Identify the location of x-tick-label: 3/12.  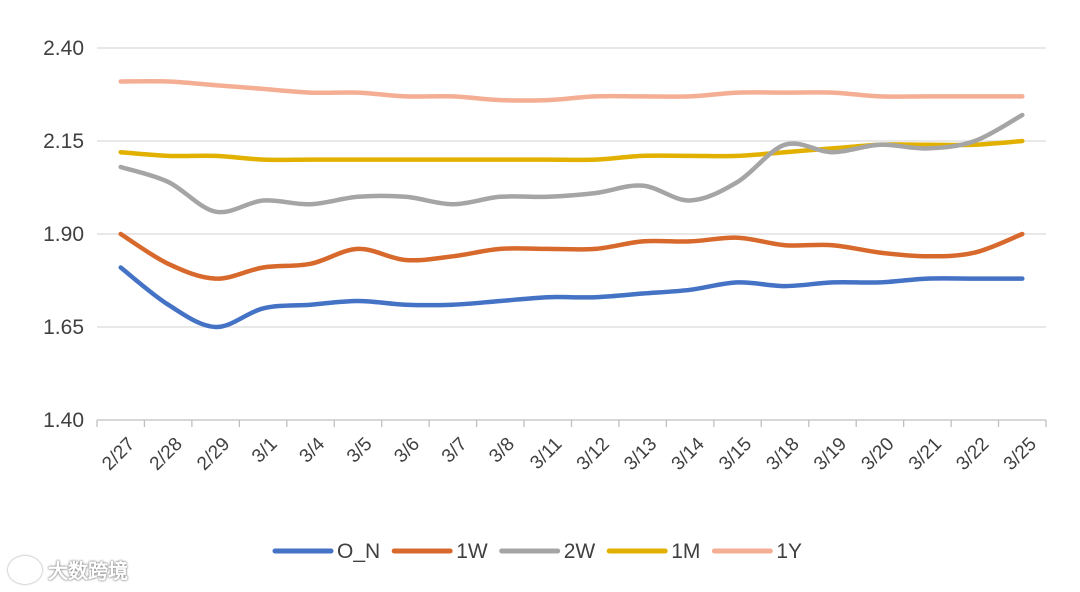
(593, 454).